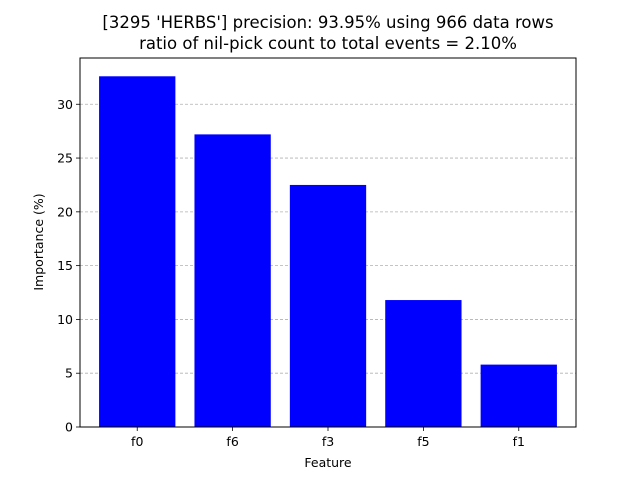  Describe the element at coordinates (65, 319) in the screenshot. I see `y-tick-label: 10` at that location.